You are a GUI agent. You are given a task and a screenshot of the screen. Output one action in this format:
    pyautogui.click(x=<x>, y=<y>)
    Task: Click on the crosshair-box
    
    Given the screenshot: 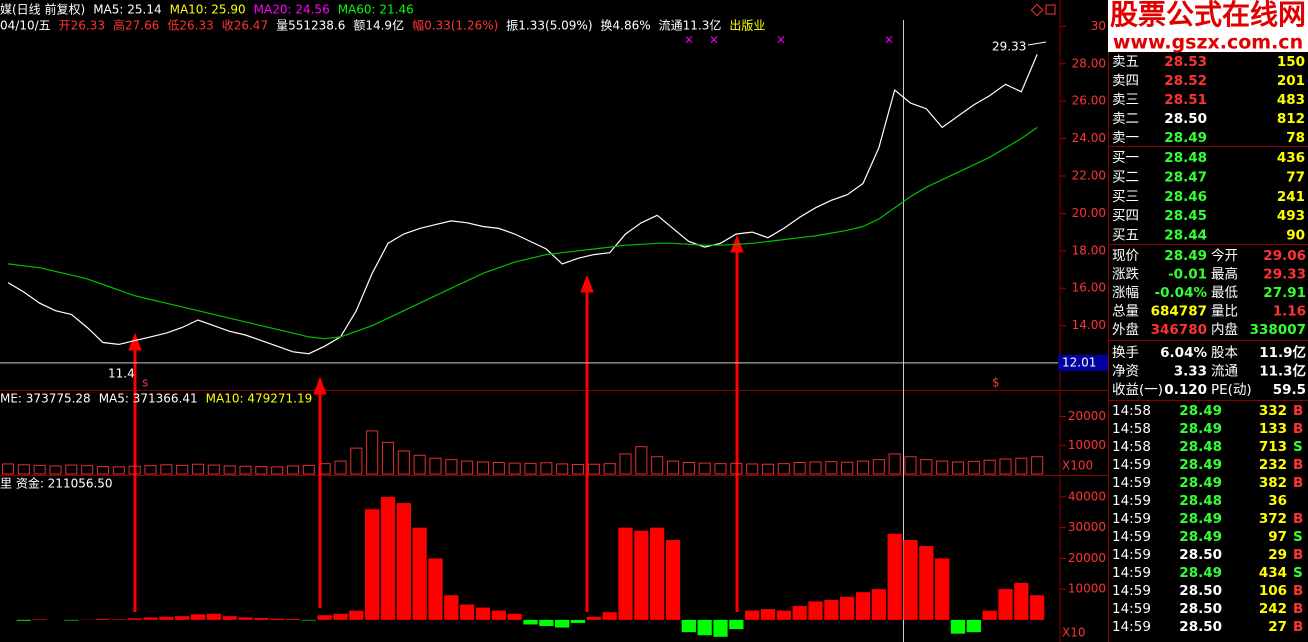 What is the action you would take?
    pyautogui.click(x=1083, y=362)
    